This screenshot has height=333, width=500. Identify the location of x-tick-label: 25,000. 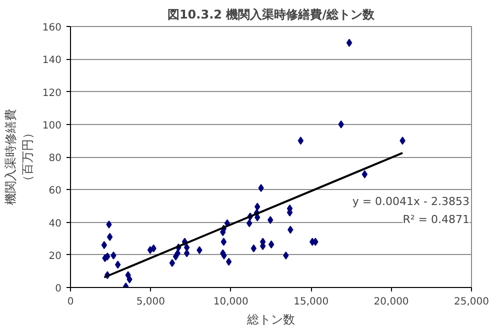
(472, 302).